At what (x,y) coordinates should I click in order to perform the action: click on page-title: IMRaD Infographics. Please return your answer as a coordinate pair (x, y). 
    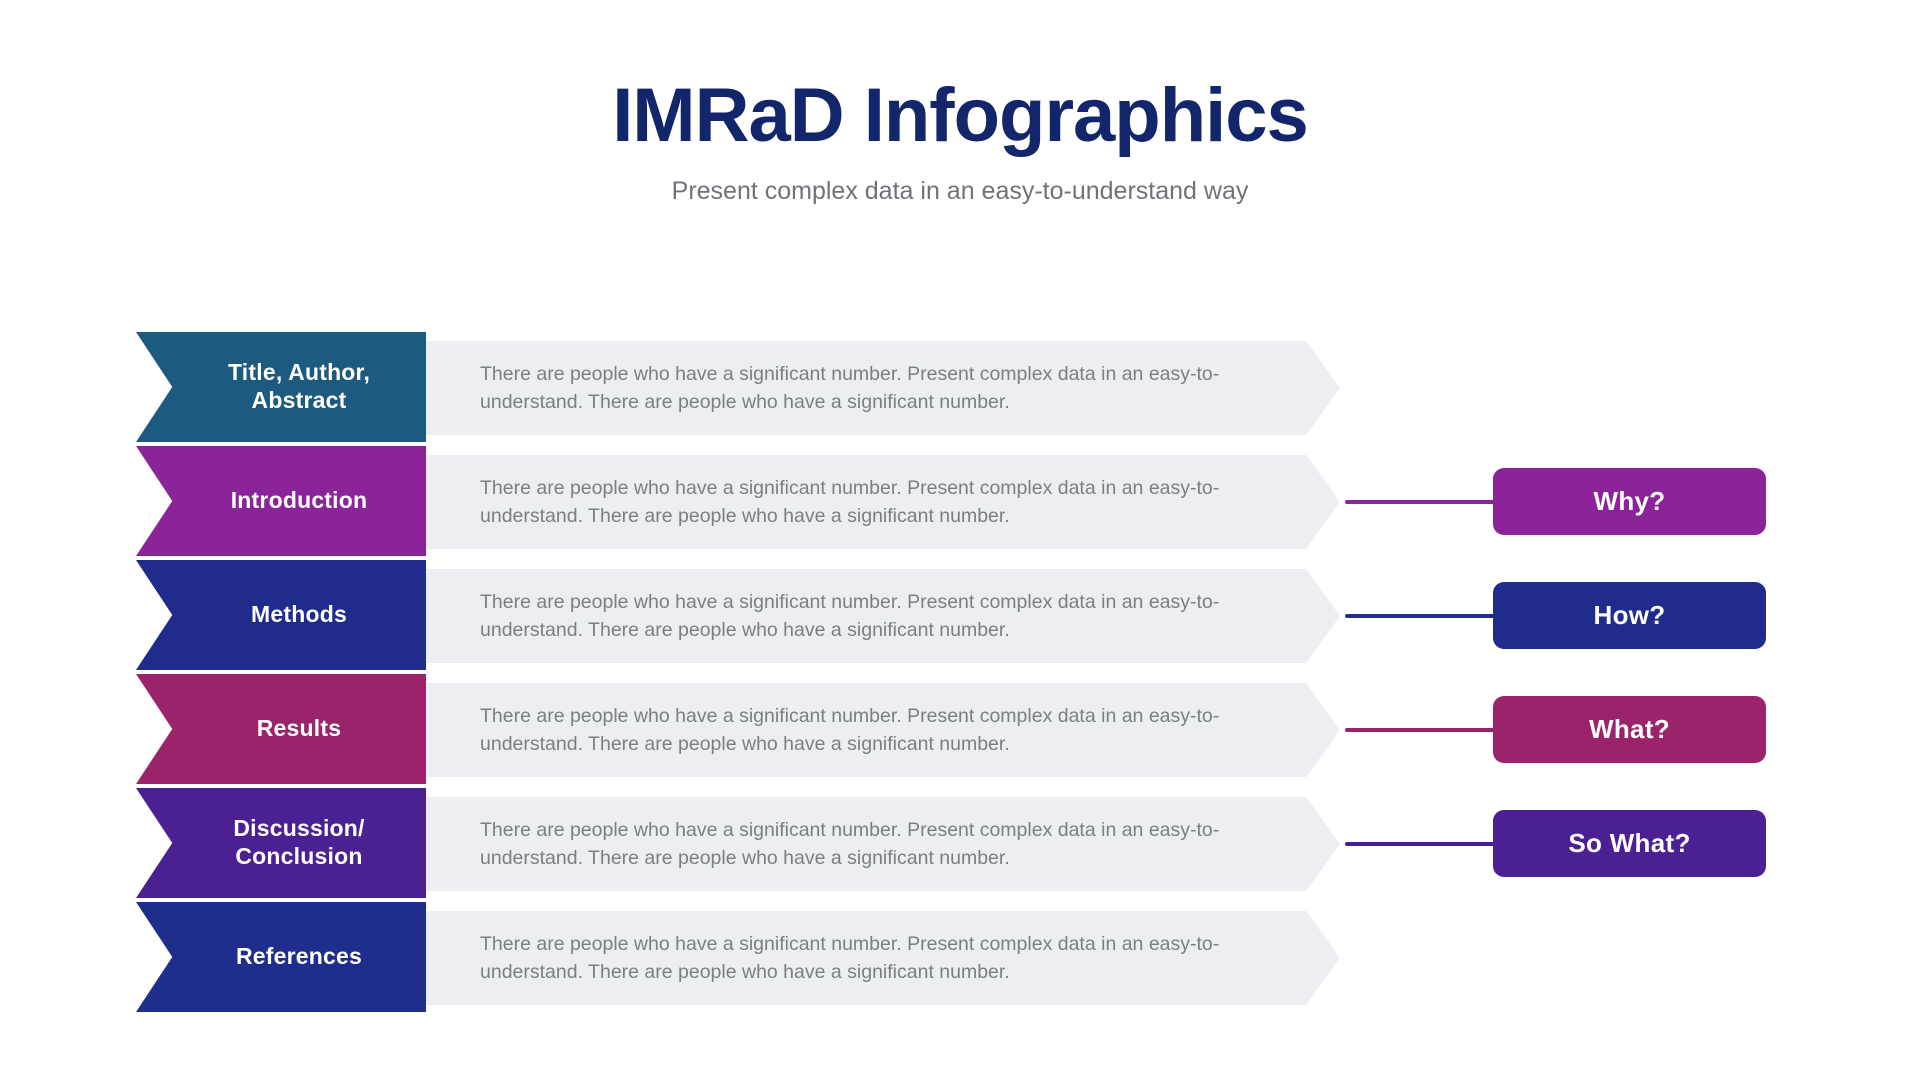
    Looking at the image, I should click on (960, 115).